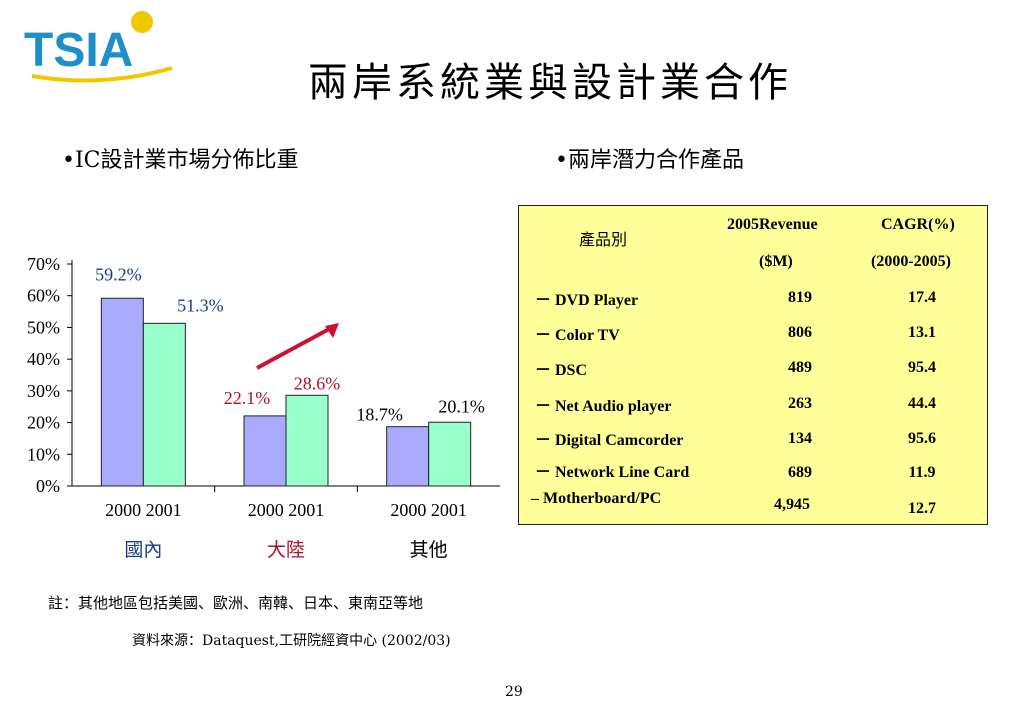  Describe the element at coordinates (143, 550) in the screenshot. I see `category-label: 國內` at that location.